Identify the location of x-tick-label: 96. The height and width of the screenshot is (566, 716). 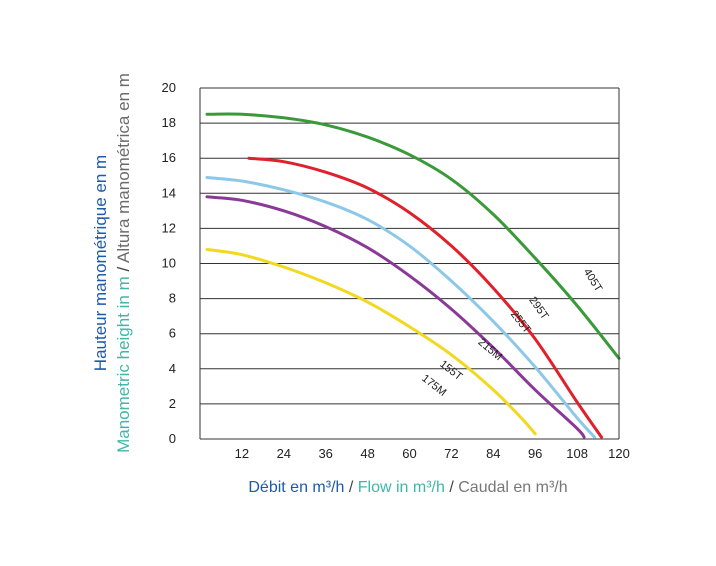
(535, 453).